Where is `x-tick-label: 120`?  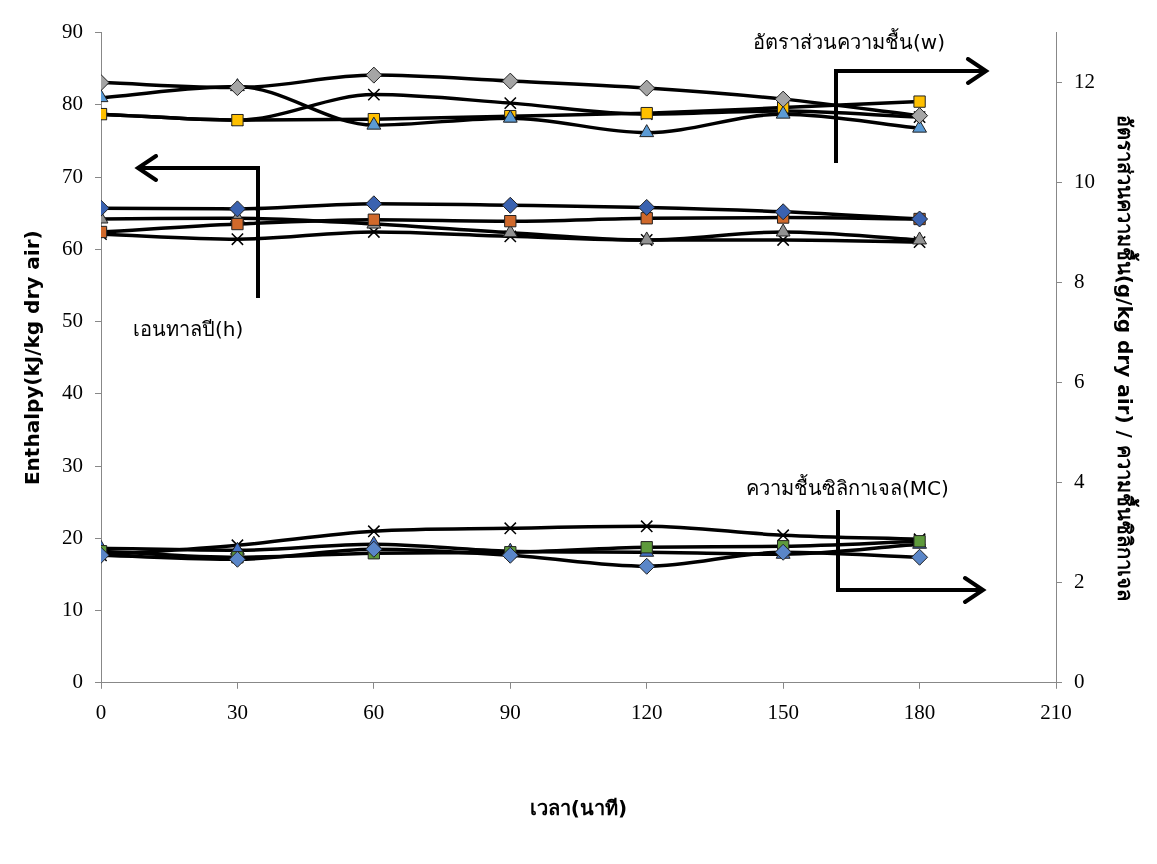 x-tick-label: 120 is located at coordinates (646, 711).